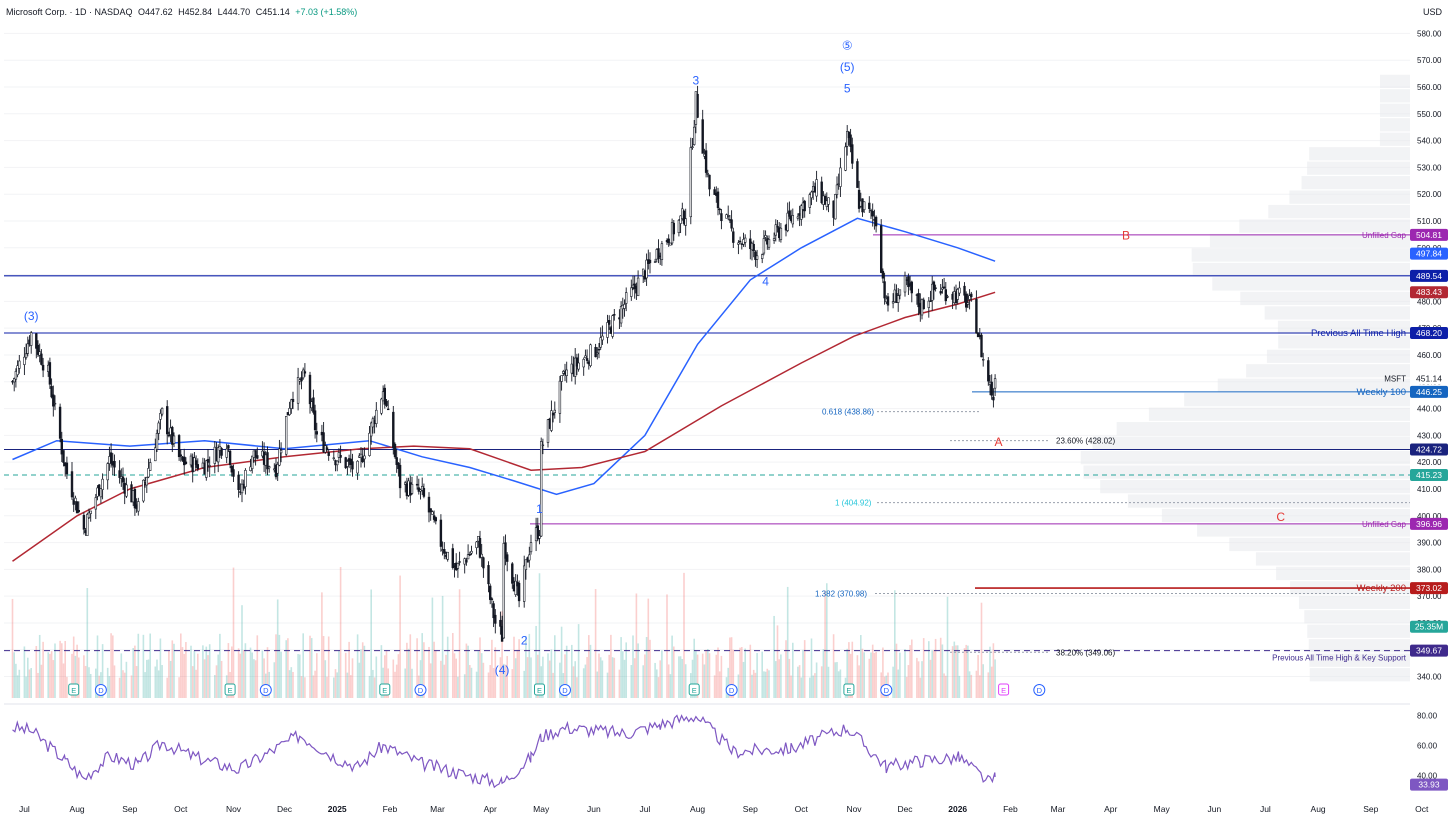 The height and width of the screenshot is (821, 1456). What do you see at coordinates (1429, 543) in the screenshot?
I see `price-tick-label: 390.00` at bounding box center [1429, 543].